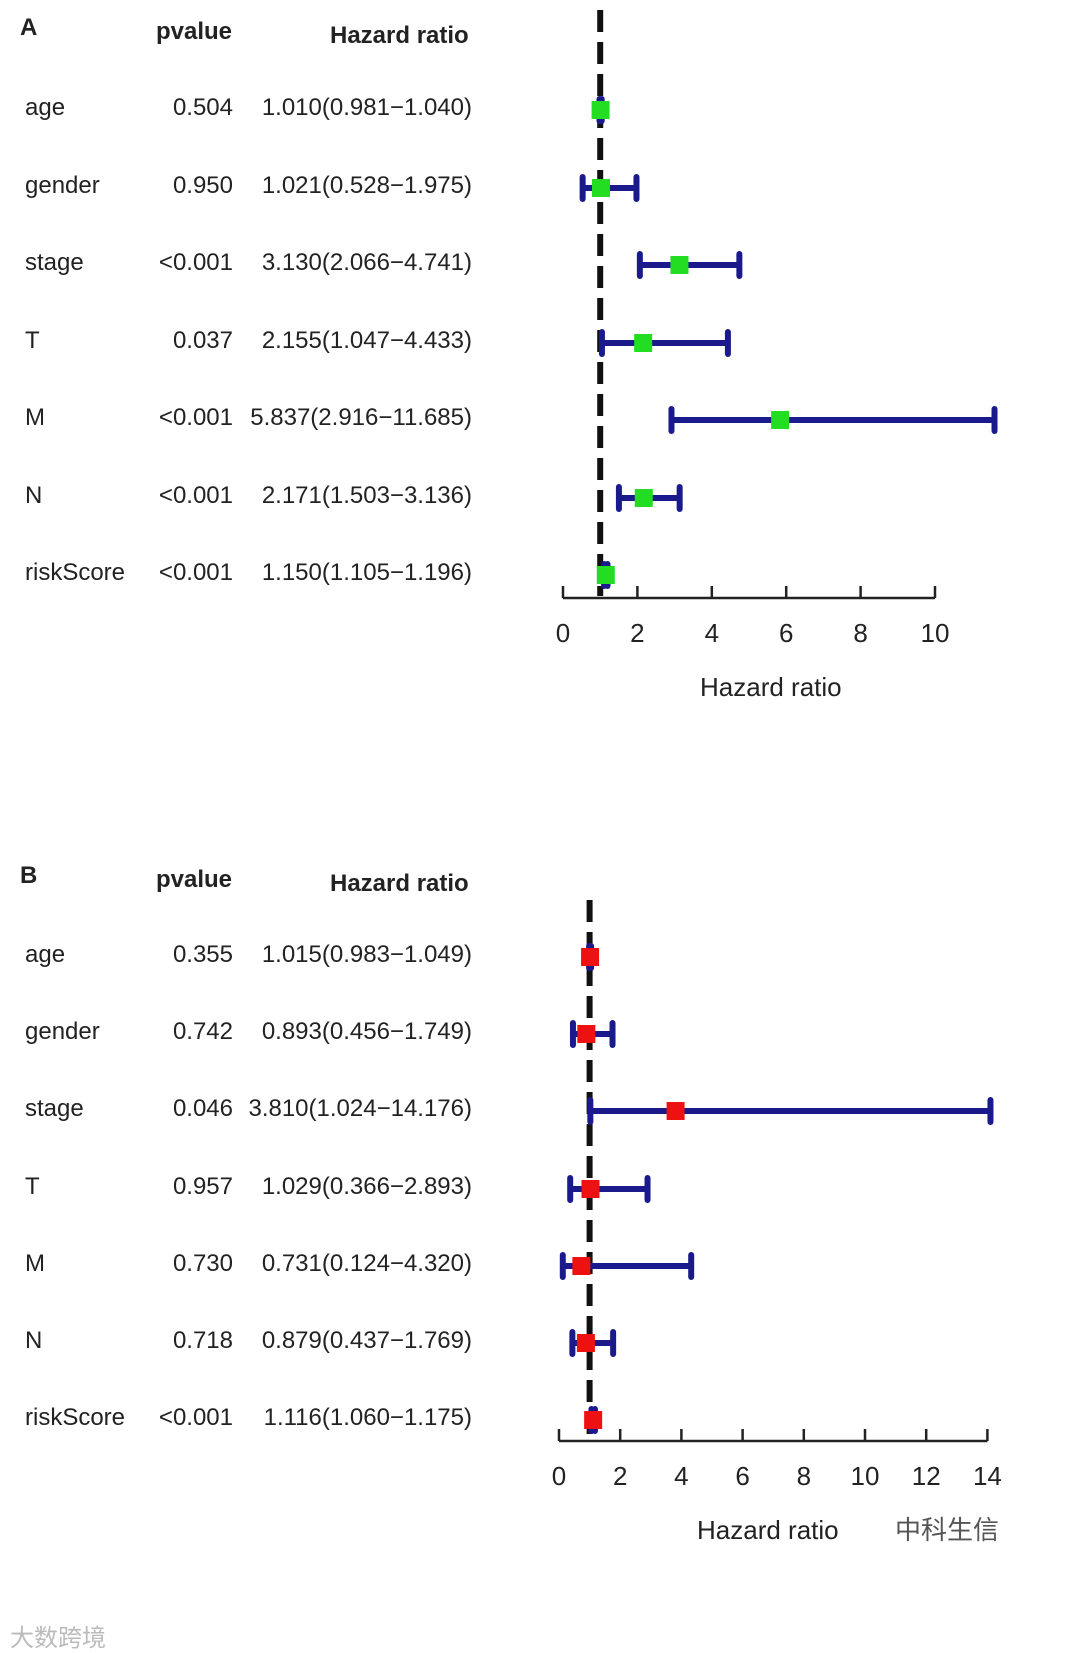  I want to click on panel-label: B, so click(29, 875).